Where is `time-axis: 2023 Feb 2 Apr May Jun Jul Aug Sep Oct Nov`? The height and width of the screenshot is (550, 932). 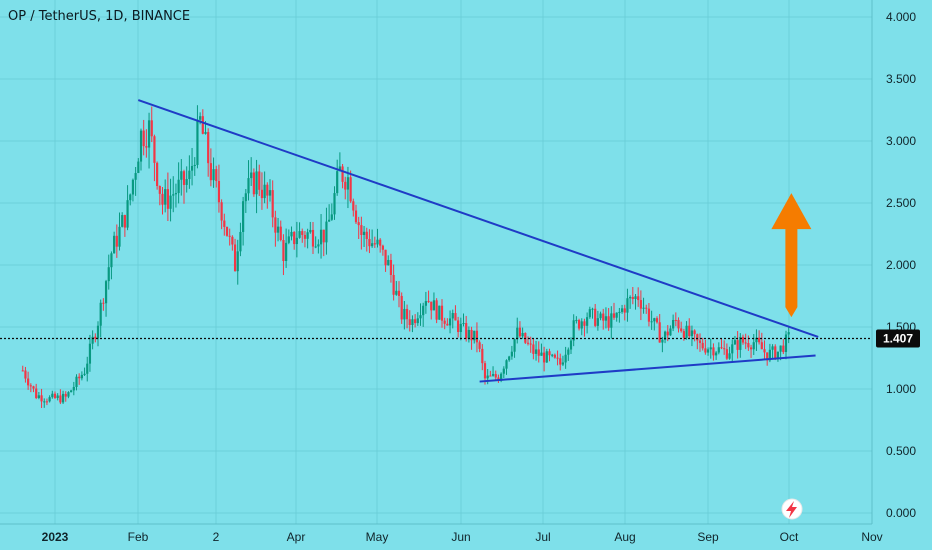
time-axis: 2023 Feb 2 Apr May Jun Jul Aug Sep Oct Nov is located at coordinates (441, 533).